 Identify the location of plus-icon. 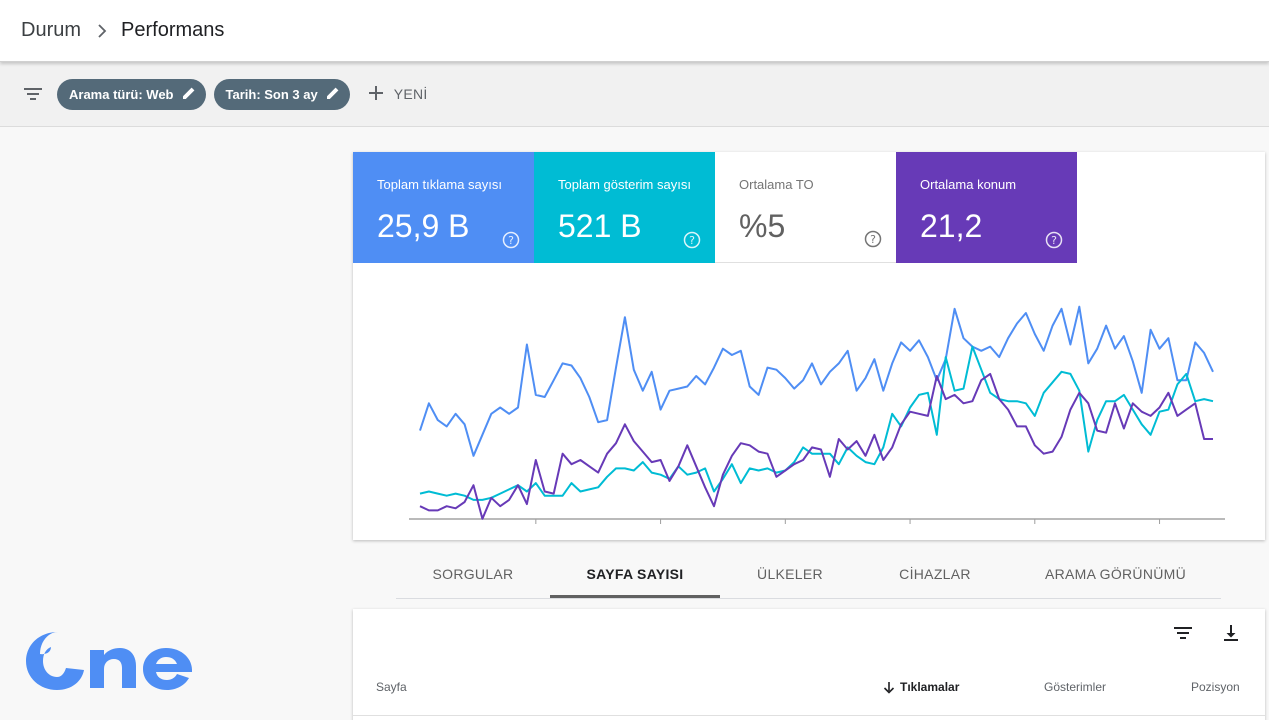
(376, 94).